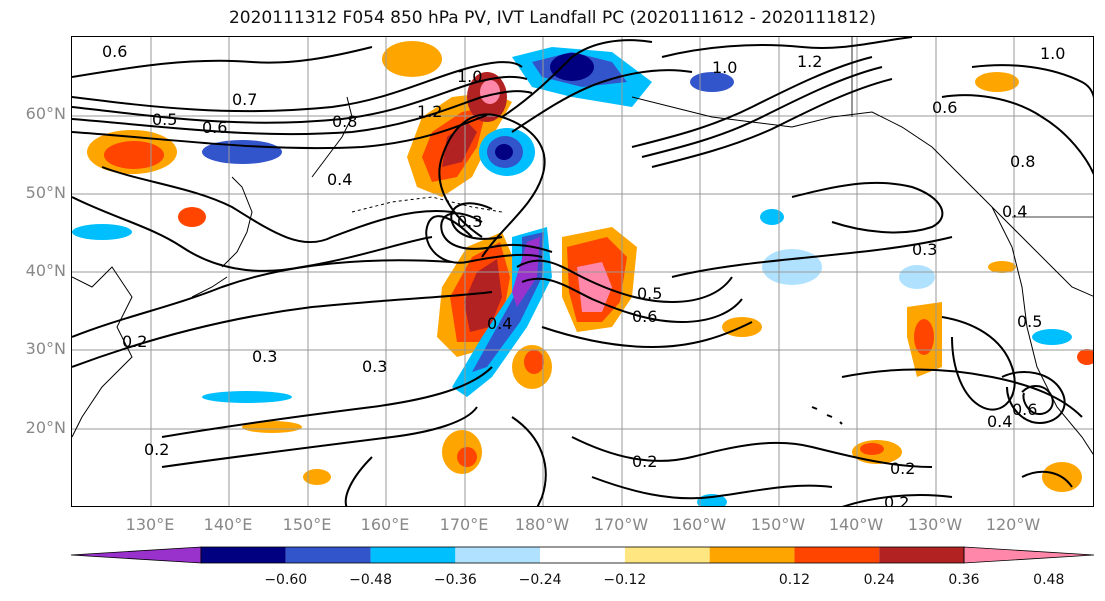 The width and height of the screenshot is (1105, 601). Describe the element at coordinates (464, 524) in the screenshot. I see `lon-label: 170°E` at that location.